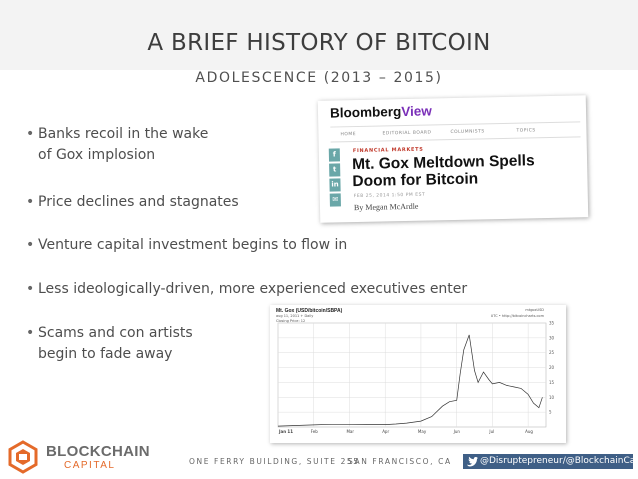 The width and height of the screenshot is (638, 479). What do you see at coordinates (529, 431) in the screenshot?
I see `chart-x-tick-label: Aug` at bounding box center [529, 431].